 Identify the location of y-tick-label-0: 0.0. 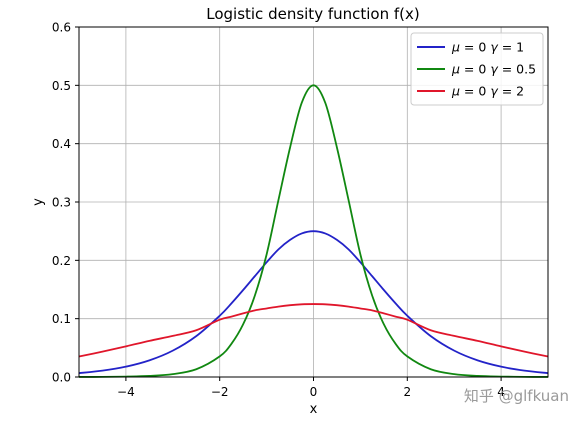
(61, 378).